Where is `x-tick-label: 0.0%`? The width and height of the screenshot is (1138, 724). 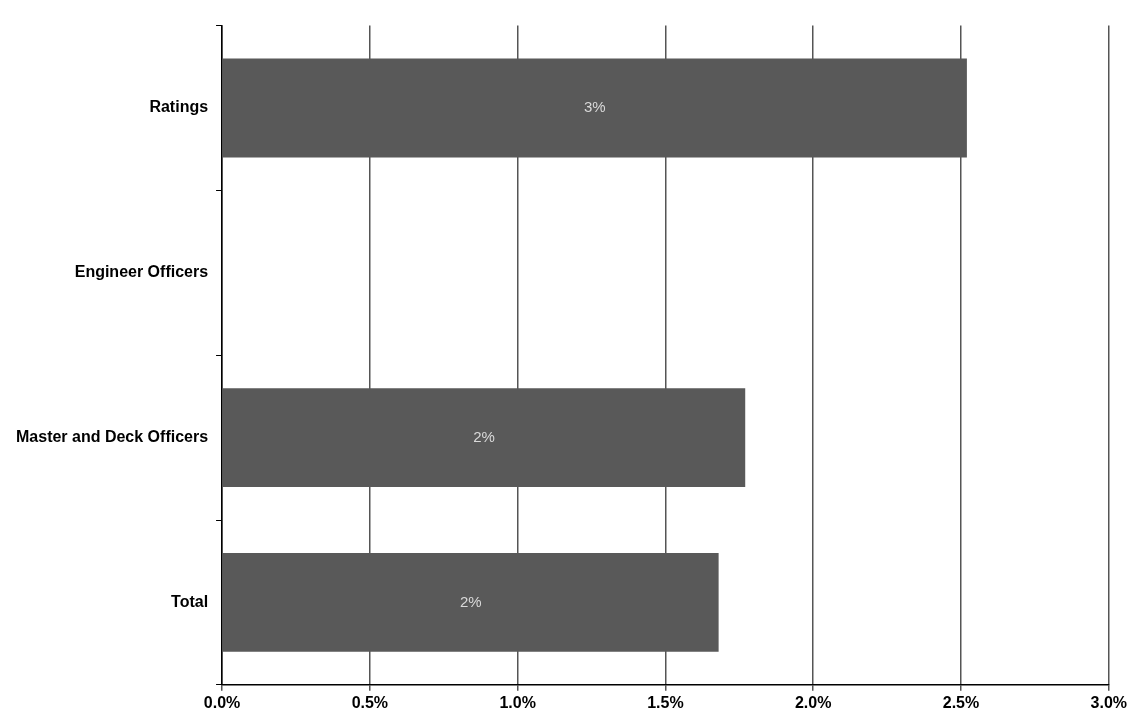
x-tick-label: 0.0% is located at coordinates (222, 702).